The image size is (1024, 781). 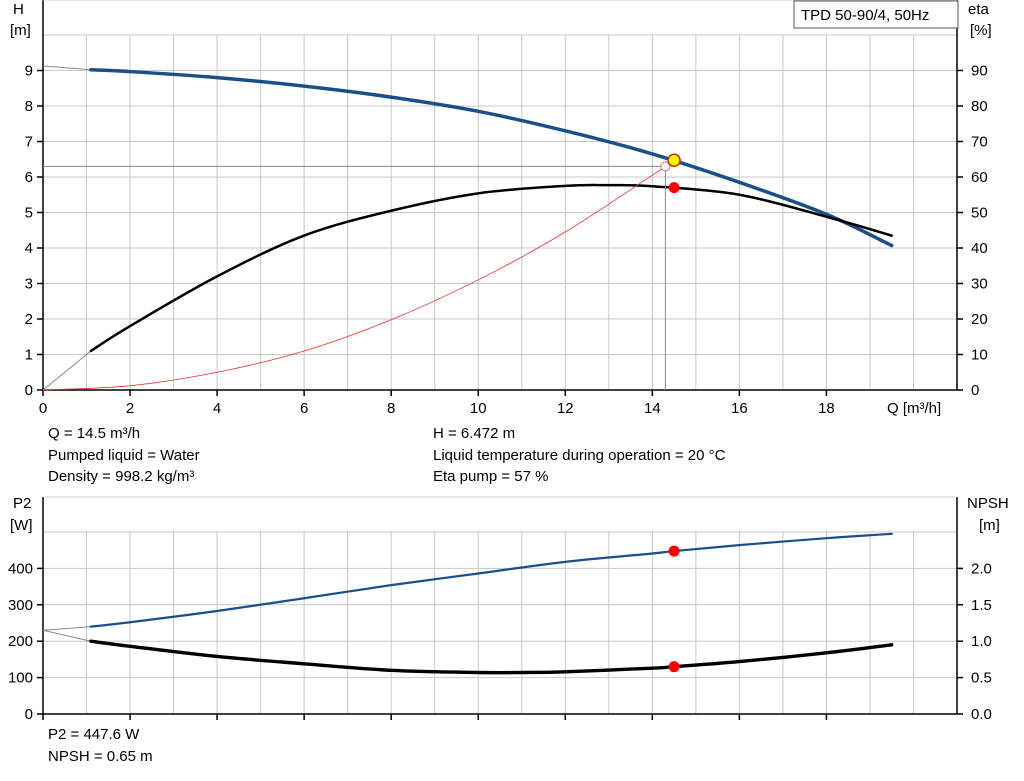 I want to click on bottom-right-tick-label: 1.5, so click(x=981, y=605).